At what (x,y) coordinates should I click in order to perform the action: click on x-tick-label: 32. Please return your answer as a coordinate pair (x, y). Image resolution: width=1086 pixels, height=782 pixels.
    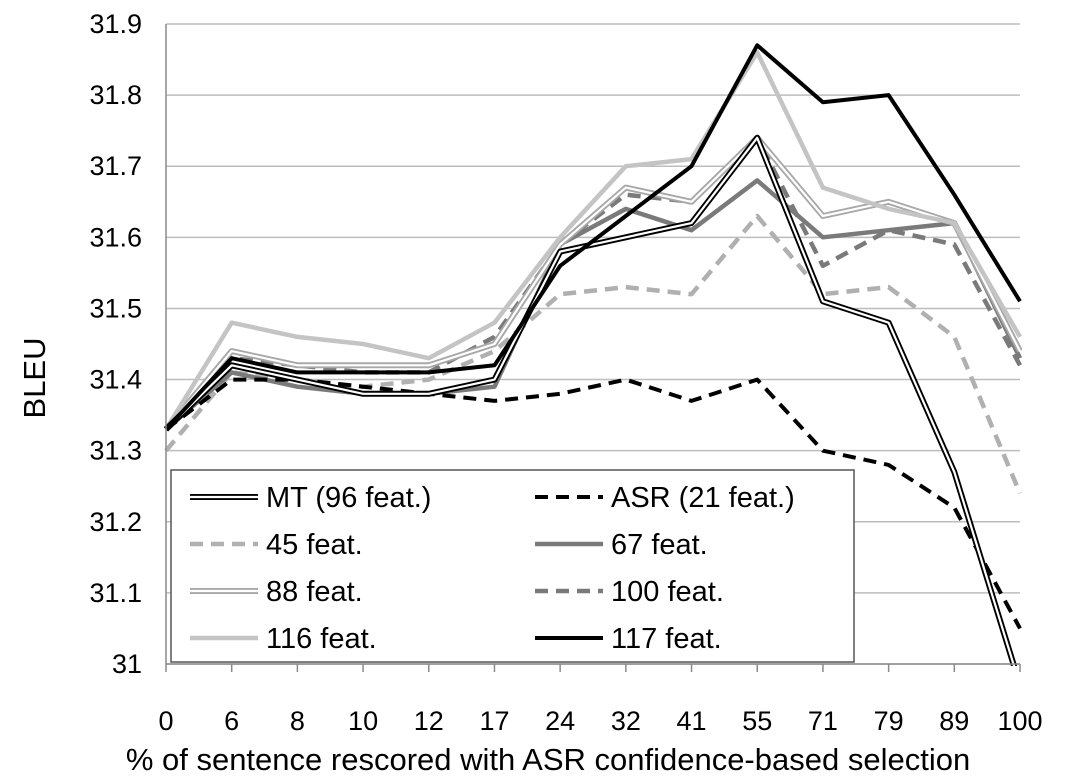
    Looking at the image, I should click on (626, 721).